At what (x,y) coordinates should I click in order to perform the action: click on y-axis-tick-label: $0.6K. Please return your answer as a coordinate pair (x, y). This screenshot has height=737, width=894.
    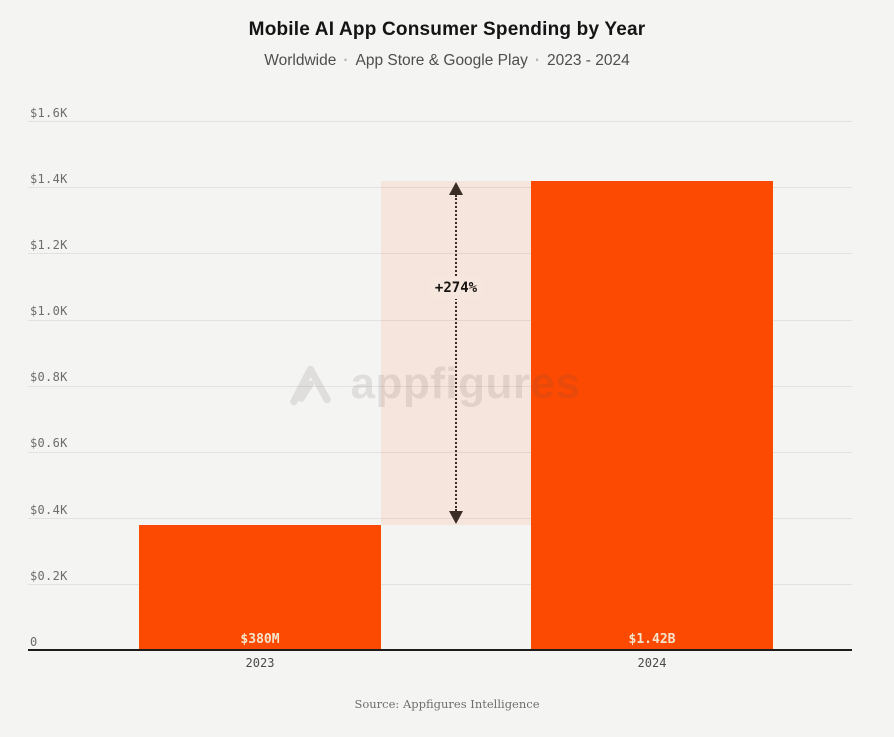
    Looking at the image, I should click on (49, 443).